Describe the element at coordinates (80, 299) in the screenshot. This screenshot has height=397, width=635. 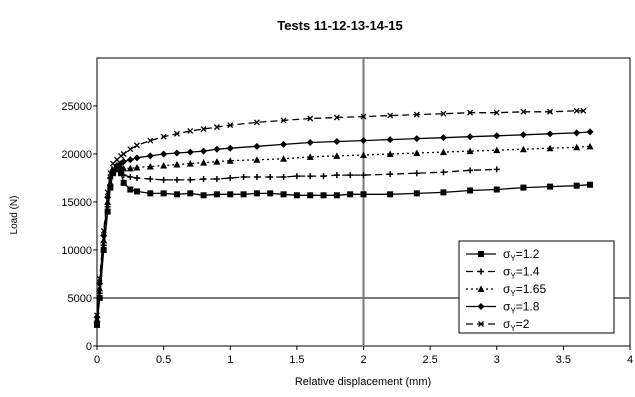
I see `y-tick-label-1: 5000` at that location.